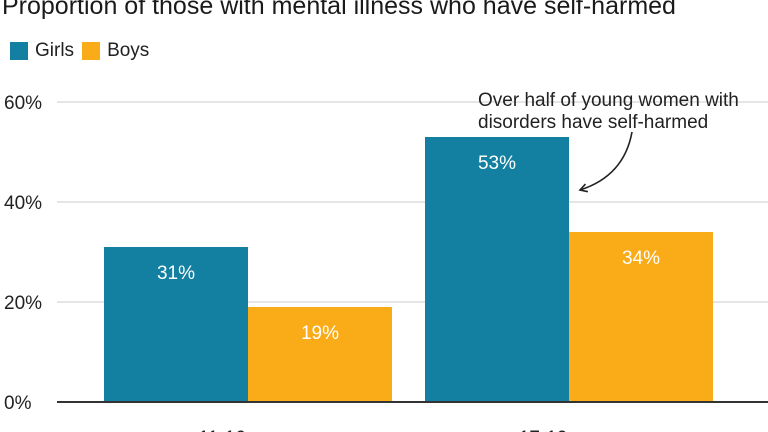 This screenshot has height=432, width=768. I want to click on legend-swatch-boys, so click(91, 51).